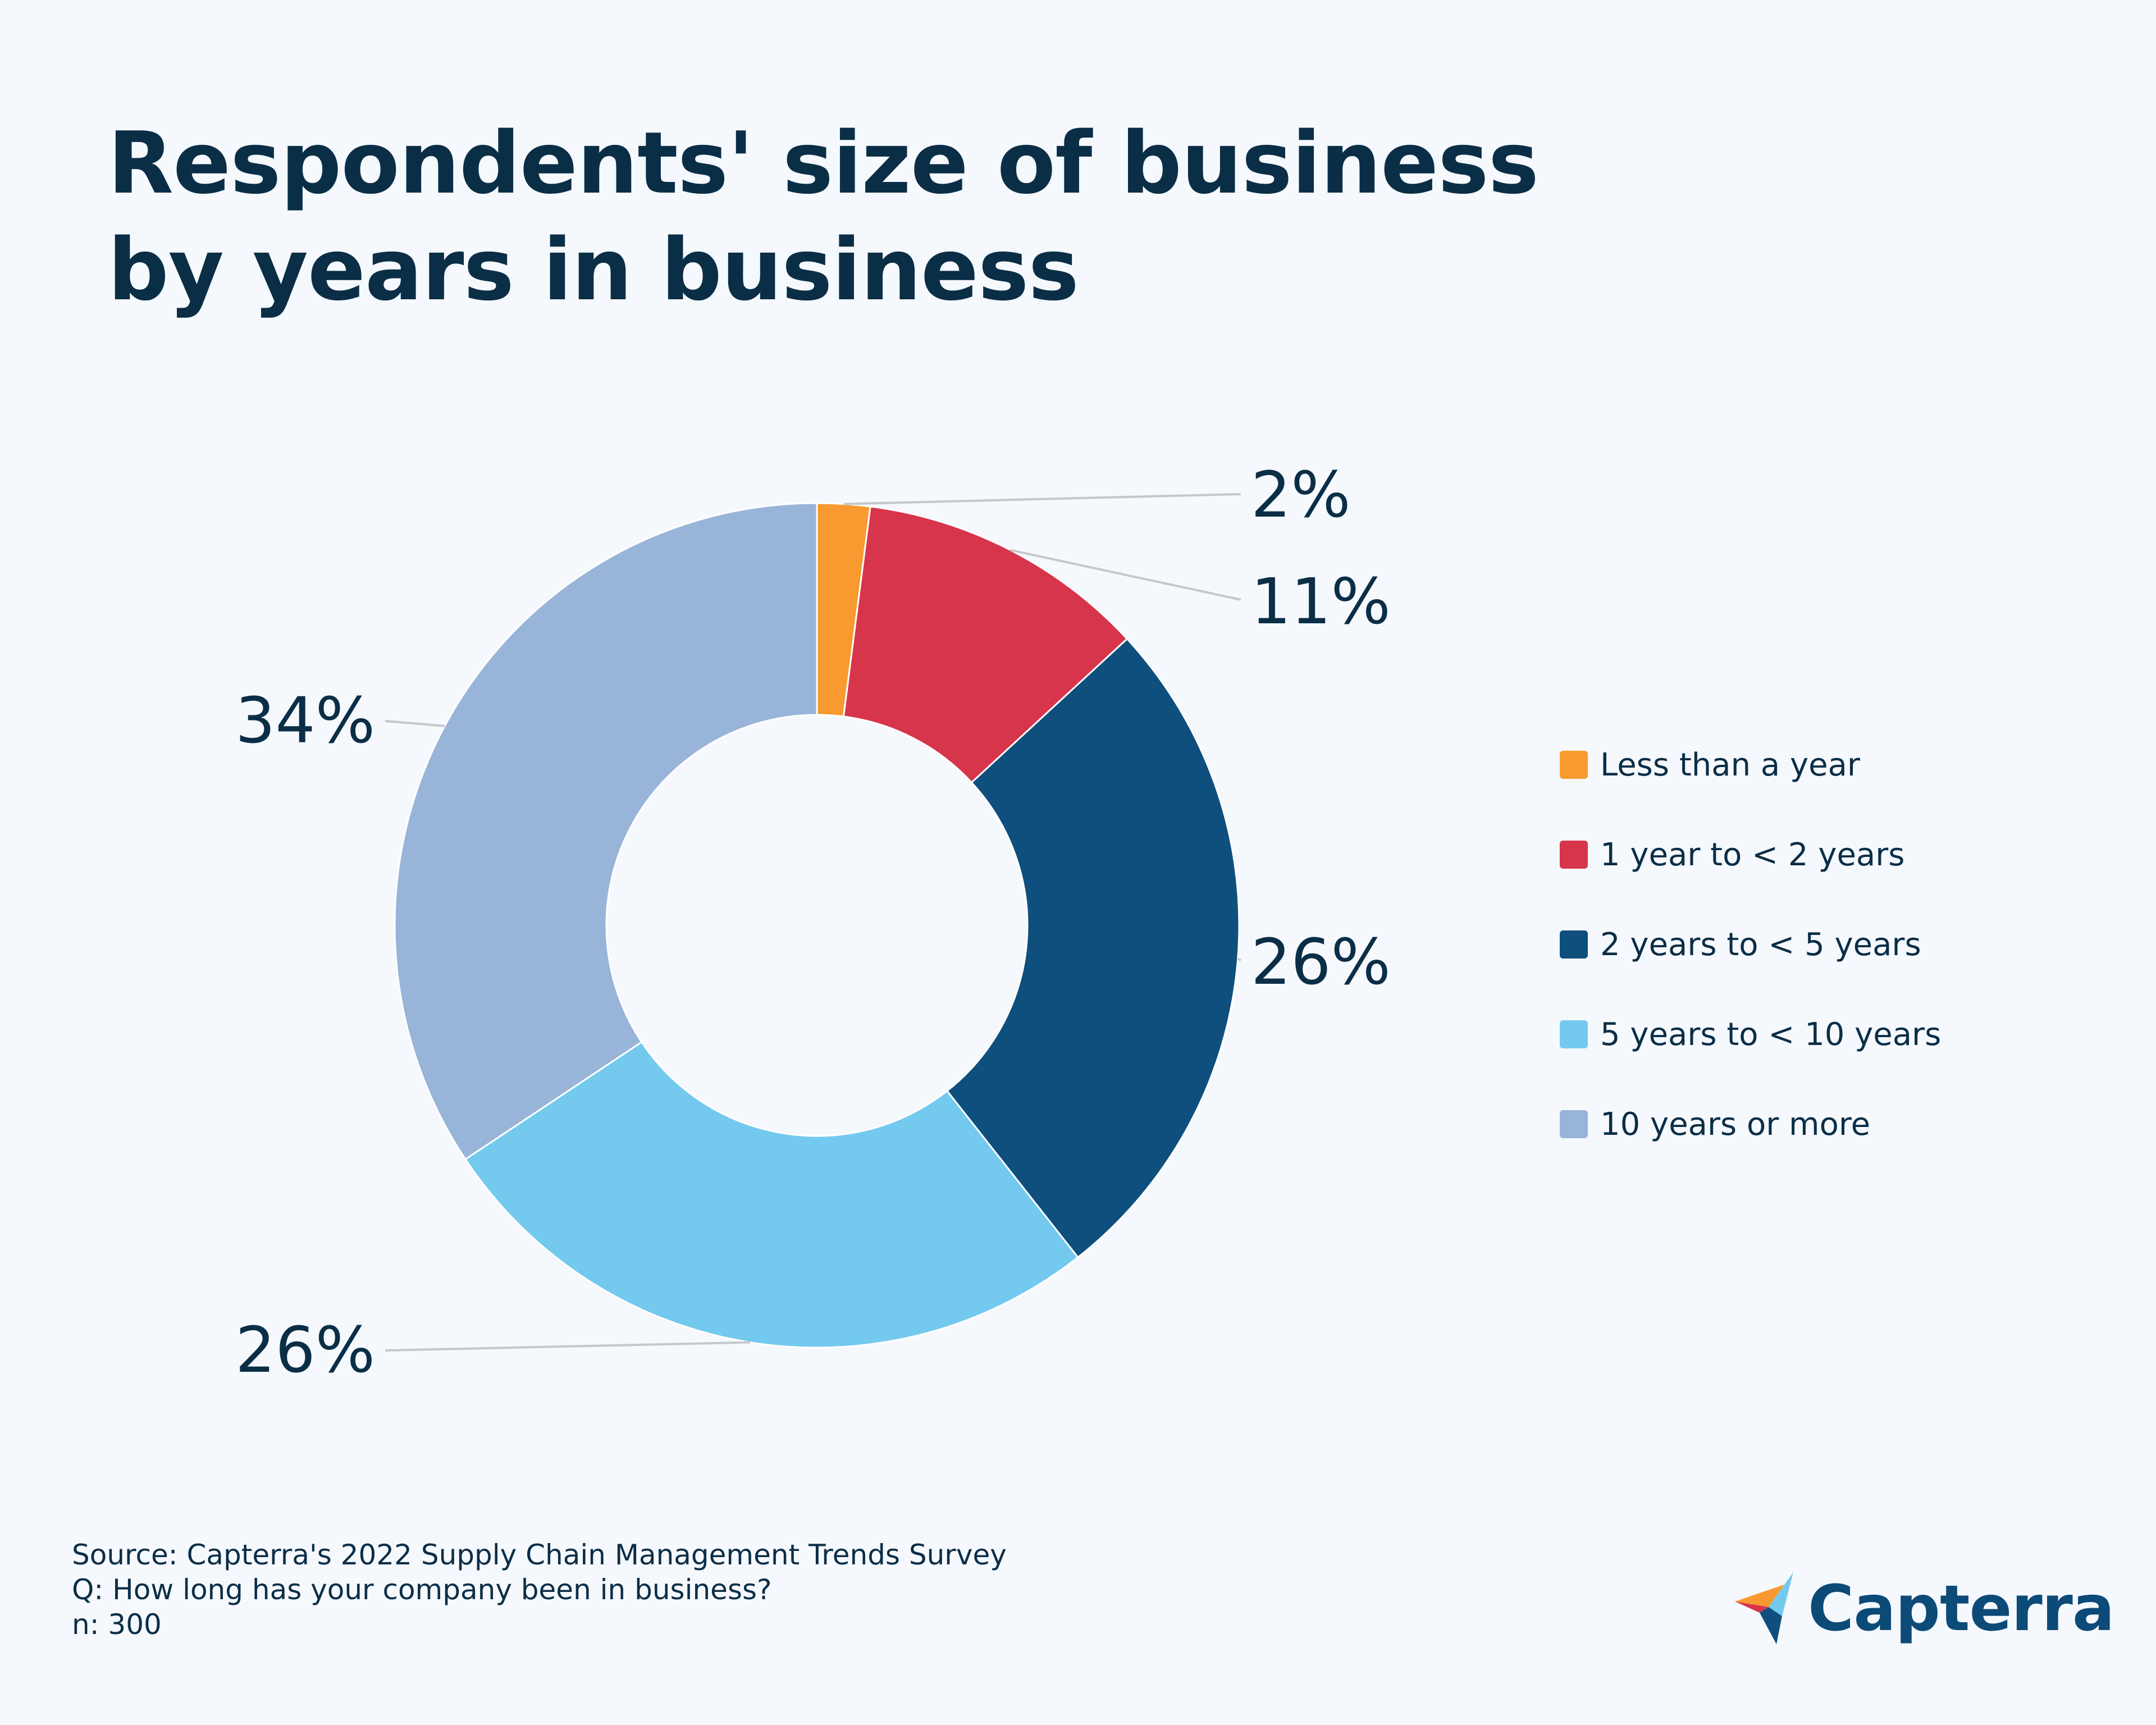 Image resolution: width=2156 pixels, height=1725 pixels. Describe the element at coordinates (985, 645) in the screenshot. I see `slice-1-year-to-2-years` at that location.